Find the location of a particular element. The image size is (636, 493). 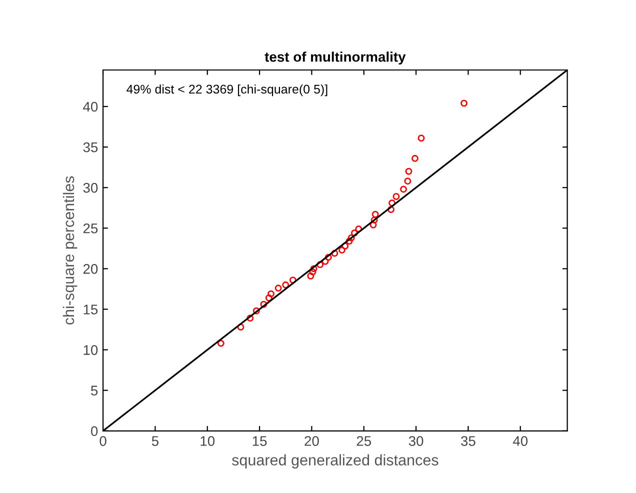

y-axis-title: chi-square percentiles is located at coordinates (70, 250).